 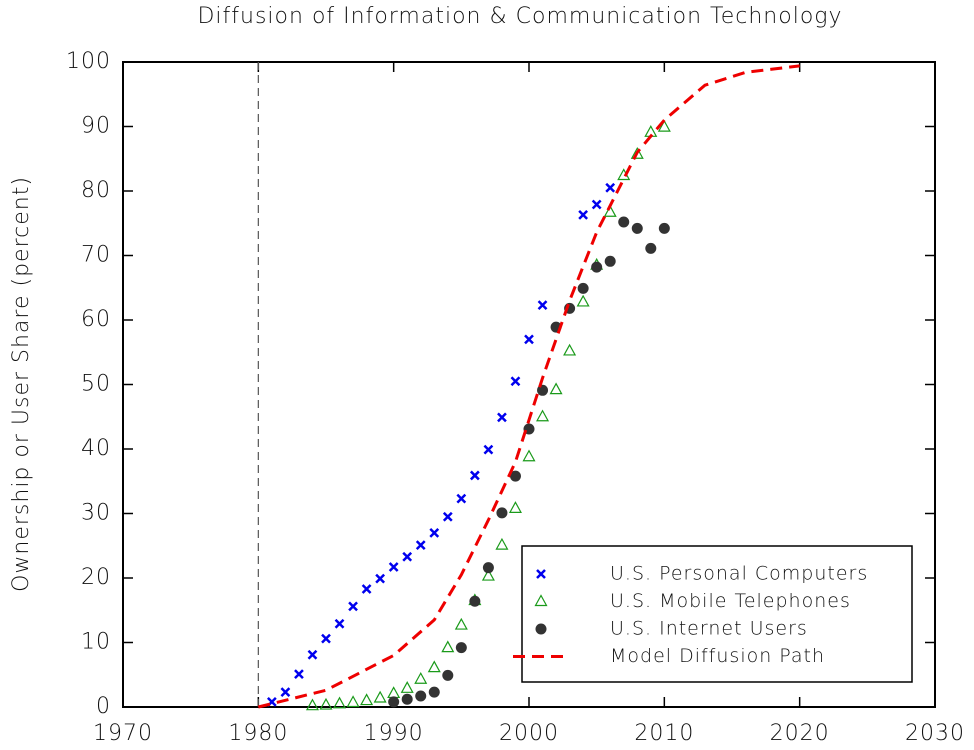 I want to click on y-axis-label: Ownership or User Share (percent), so click(x=21, y=384).